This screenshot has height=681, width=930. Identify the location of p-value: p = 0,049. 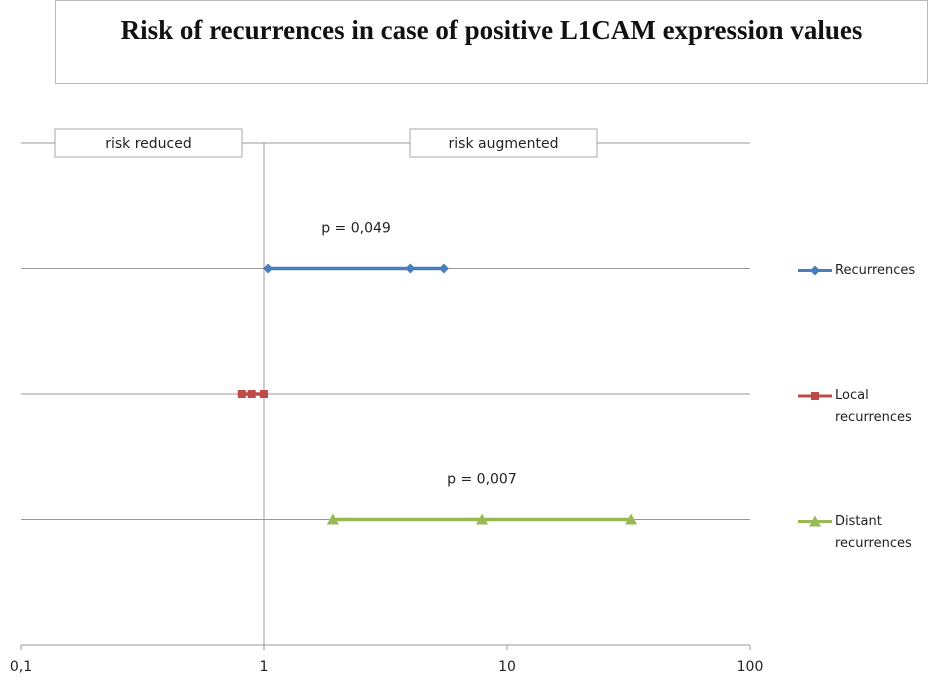
(356, 229).